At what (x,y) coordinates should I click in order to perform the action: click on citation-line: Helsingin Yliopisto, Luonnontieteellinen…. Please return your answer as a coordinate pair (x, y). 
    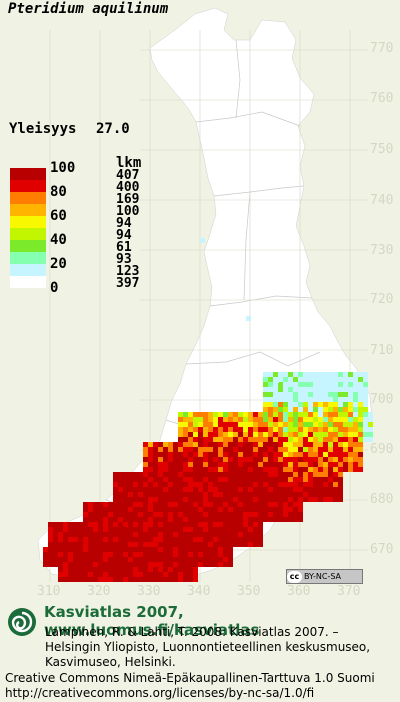
    Looking at the image, I should click on (208, 647).